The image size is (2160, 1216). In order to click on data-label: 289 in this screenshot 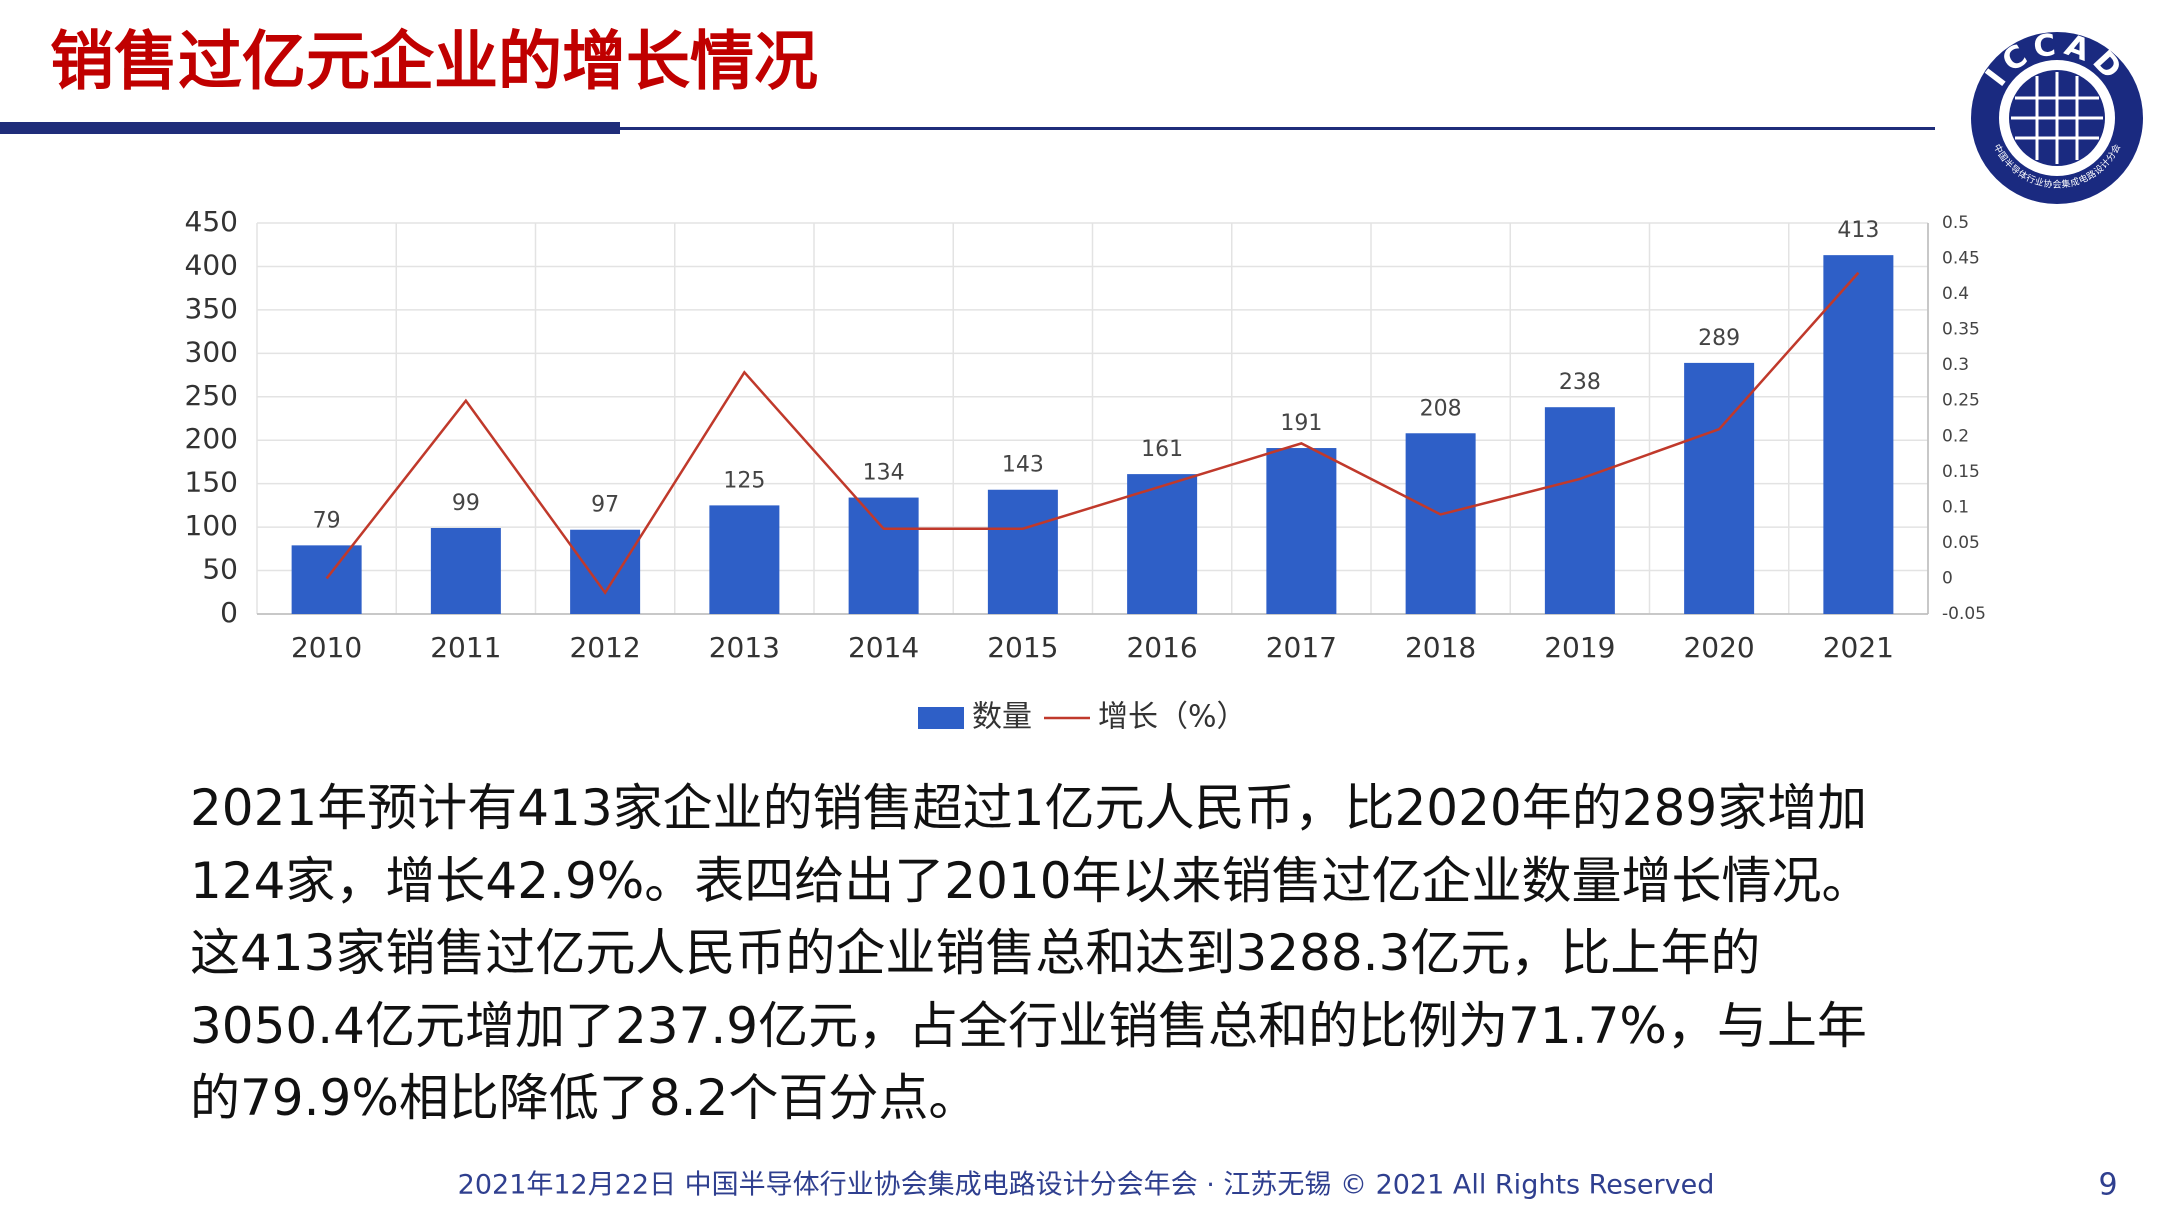, I will do `click(1719, 338)`.